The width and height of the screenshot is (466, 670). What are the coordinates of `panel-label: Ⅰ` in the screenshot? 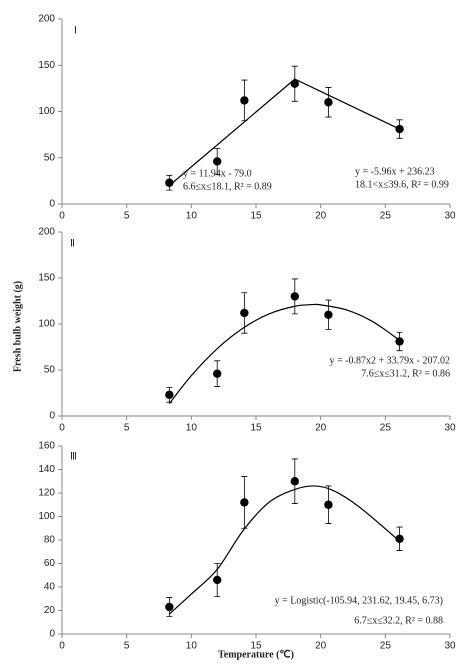 It's located at (75, 30).